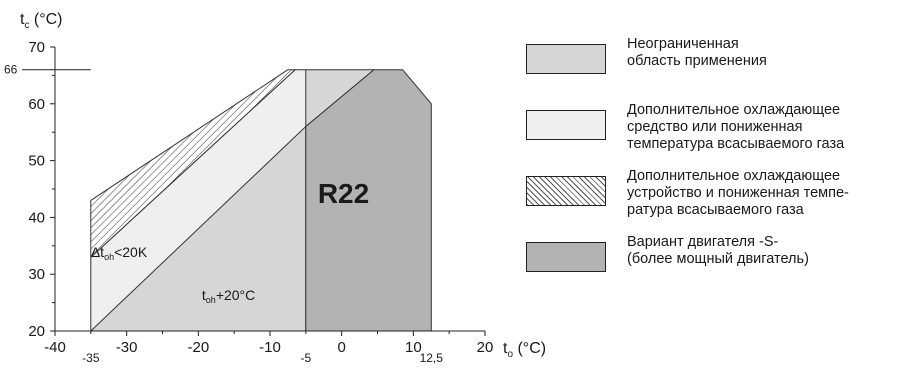  Describe the element at coordinates (36, 47) in the screenshot. I see `y-tick-label: 70` at that location.